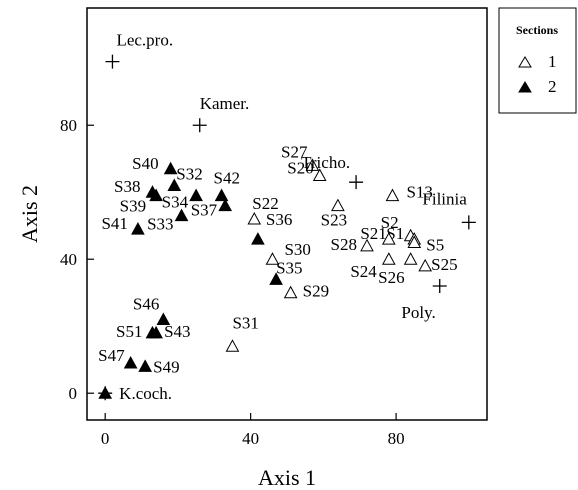 This screenshot has height=490, width=578. I want to click on point-s25, so click(425, 265).